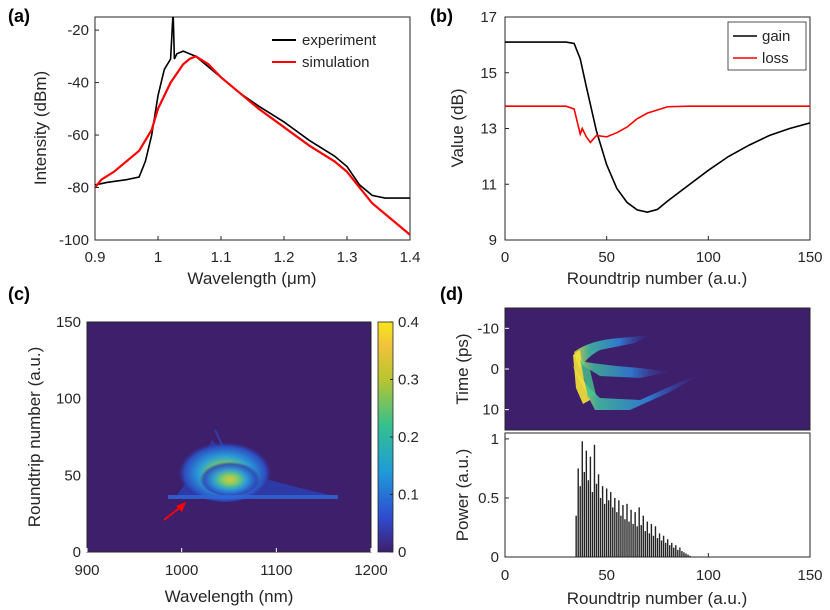 This screenshot has height=610, width=830. I want to click on panel-b-xtick-label: 50, so click(606, 257).